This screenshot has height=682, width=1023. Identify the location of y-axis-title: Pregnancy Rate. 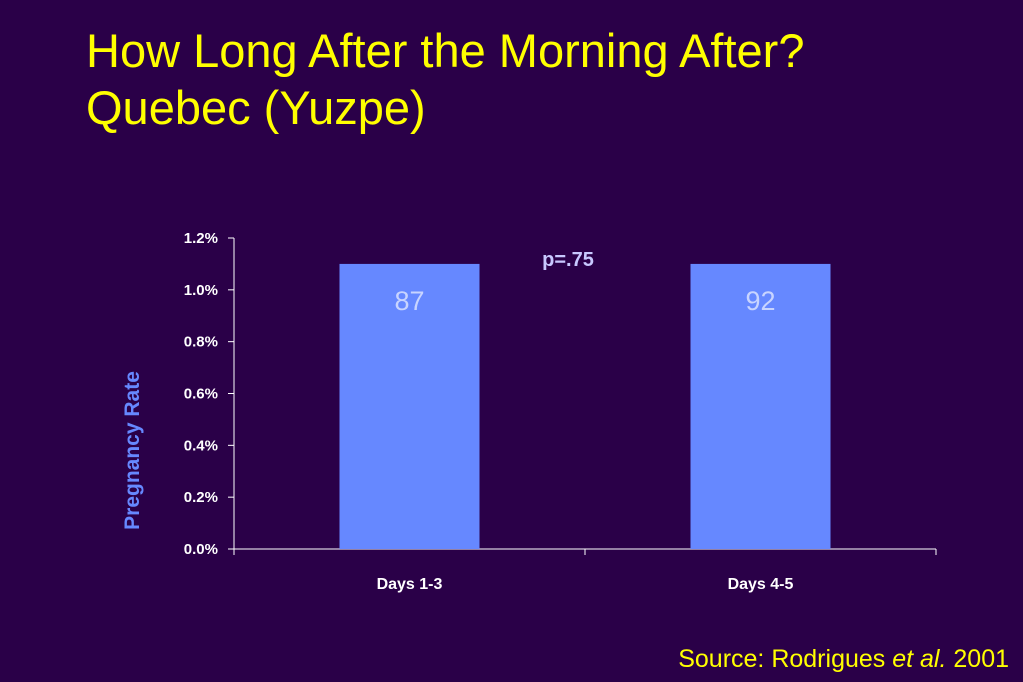
(132, 450).